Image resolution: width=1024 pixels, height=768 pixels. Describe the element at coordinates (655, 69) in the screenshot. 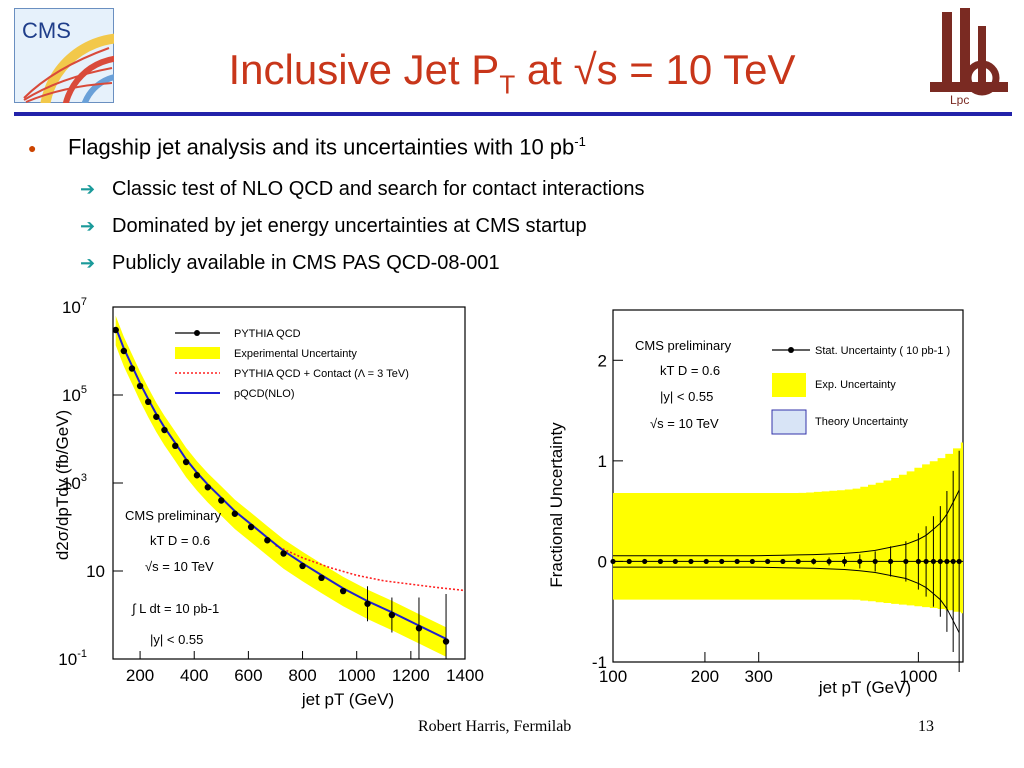

I see `title-rest: at √s = 10 TeV` at that location.